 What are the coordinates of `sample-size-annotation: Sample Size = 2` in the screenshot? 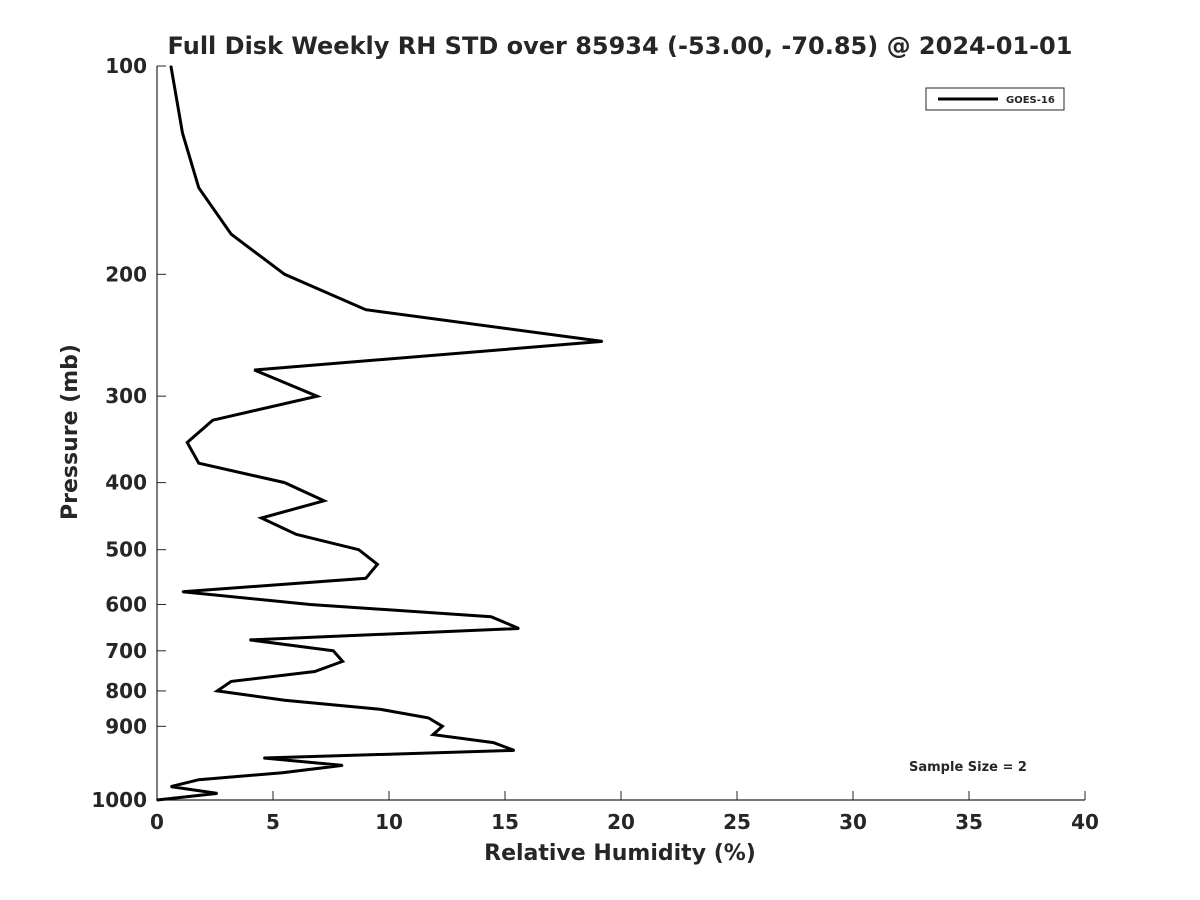 It's located at (968, 767).